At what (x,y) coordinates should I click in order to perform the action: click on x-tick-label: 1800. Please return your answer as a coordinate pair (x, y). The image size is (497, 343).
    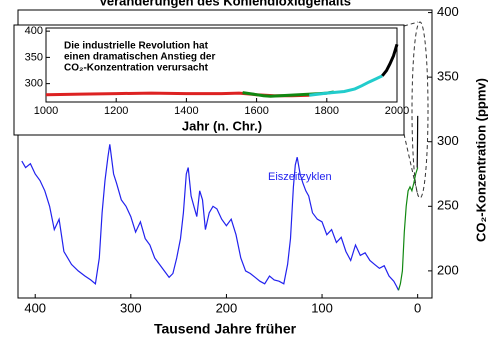
    Looking at the image, I should click on (327, 111).